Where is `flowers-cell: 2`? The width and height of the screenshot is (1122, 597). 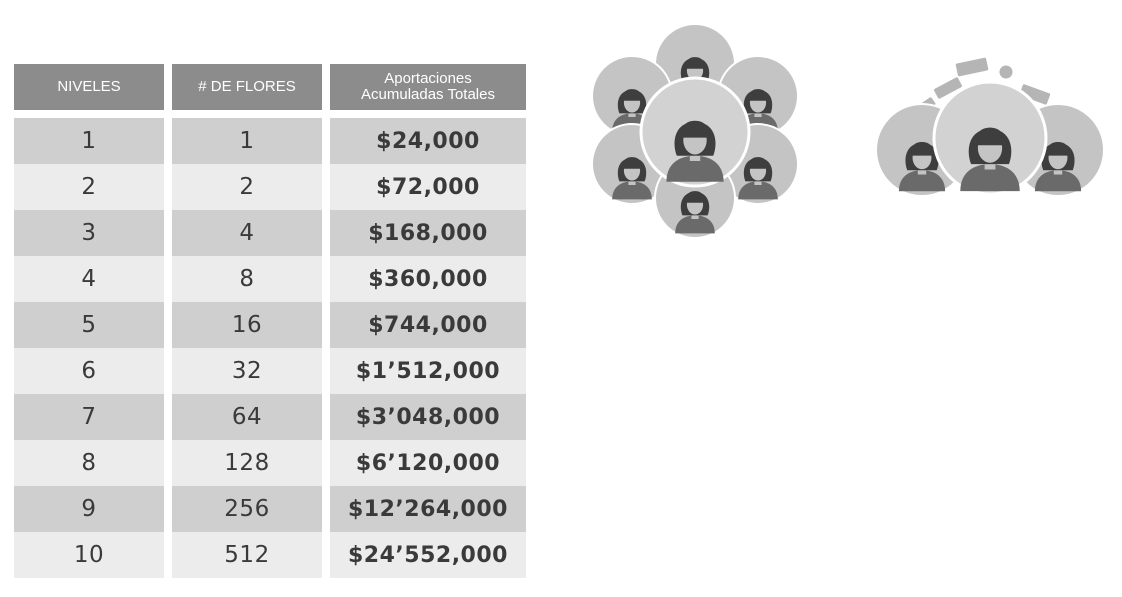 flowers-cell: 2 is located at coordinates (247, 187).